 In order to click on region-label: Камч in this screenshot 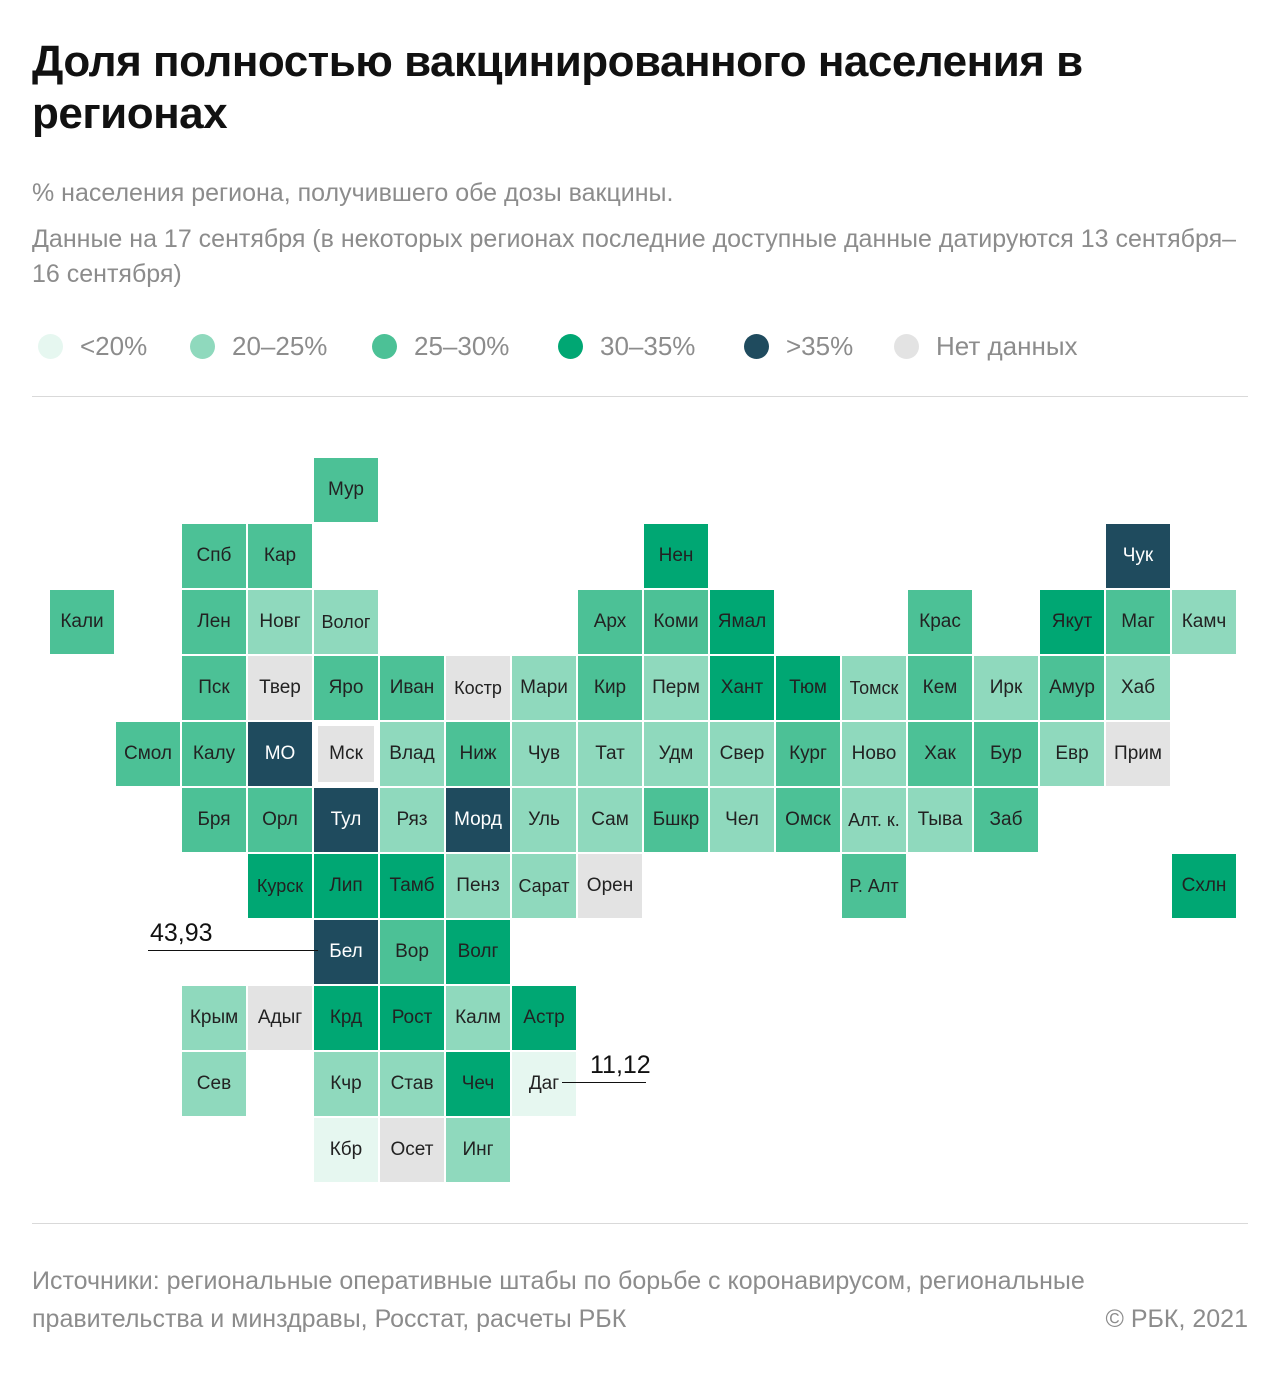, I will do `click(1204, 621)`.